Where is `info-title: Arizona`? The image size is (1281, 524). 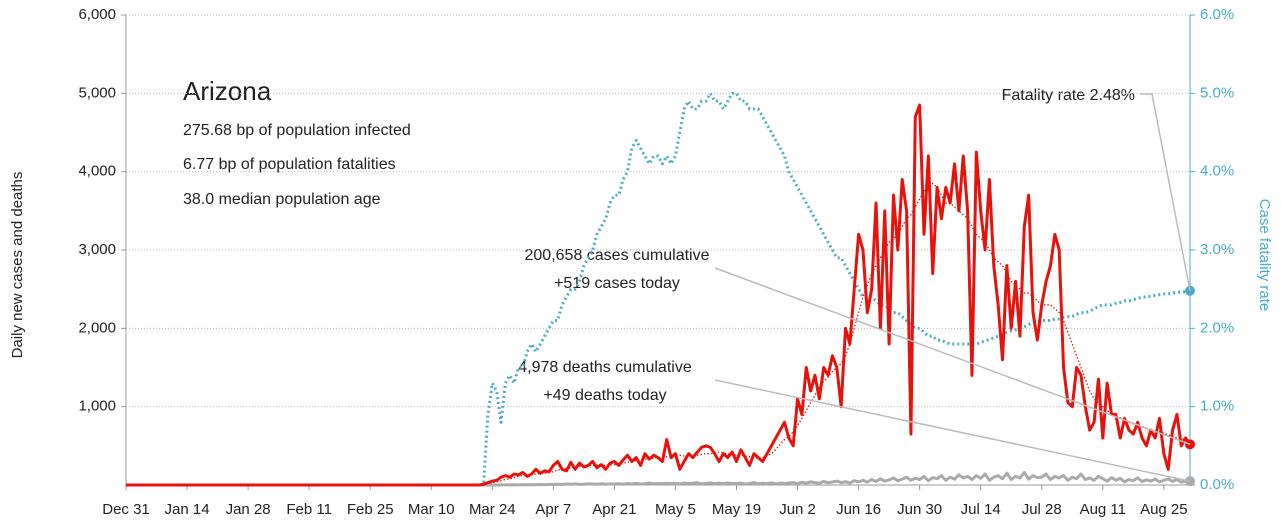 info-title: Arizona is located at coordinates (227, 91).